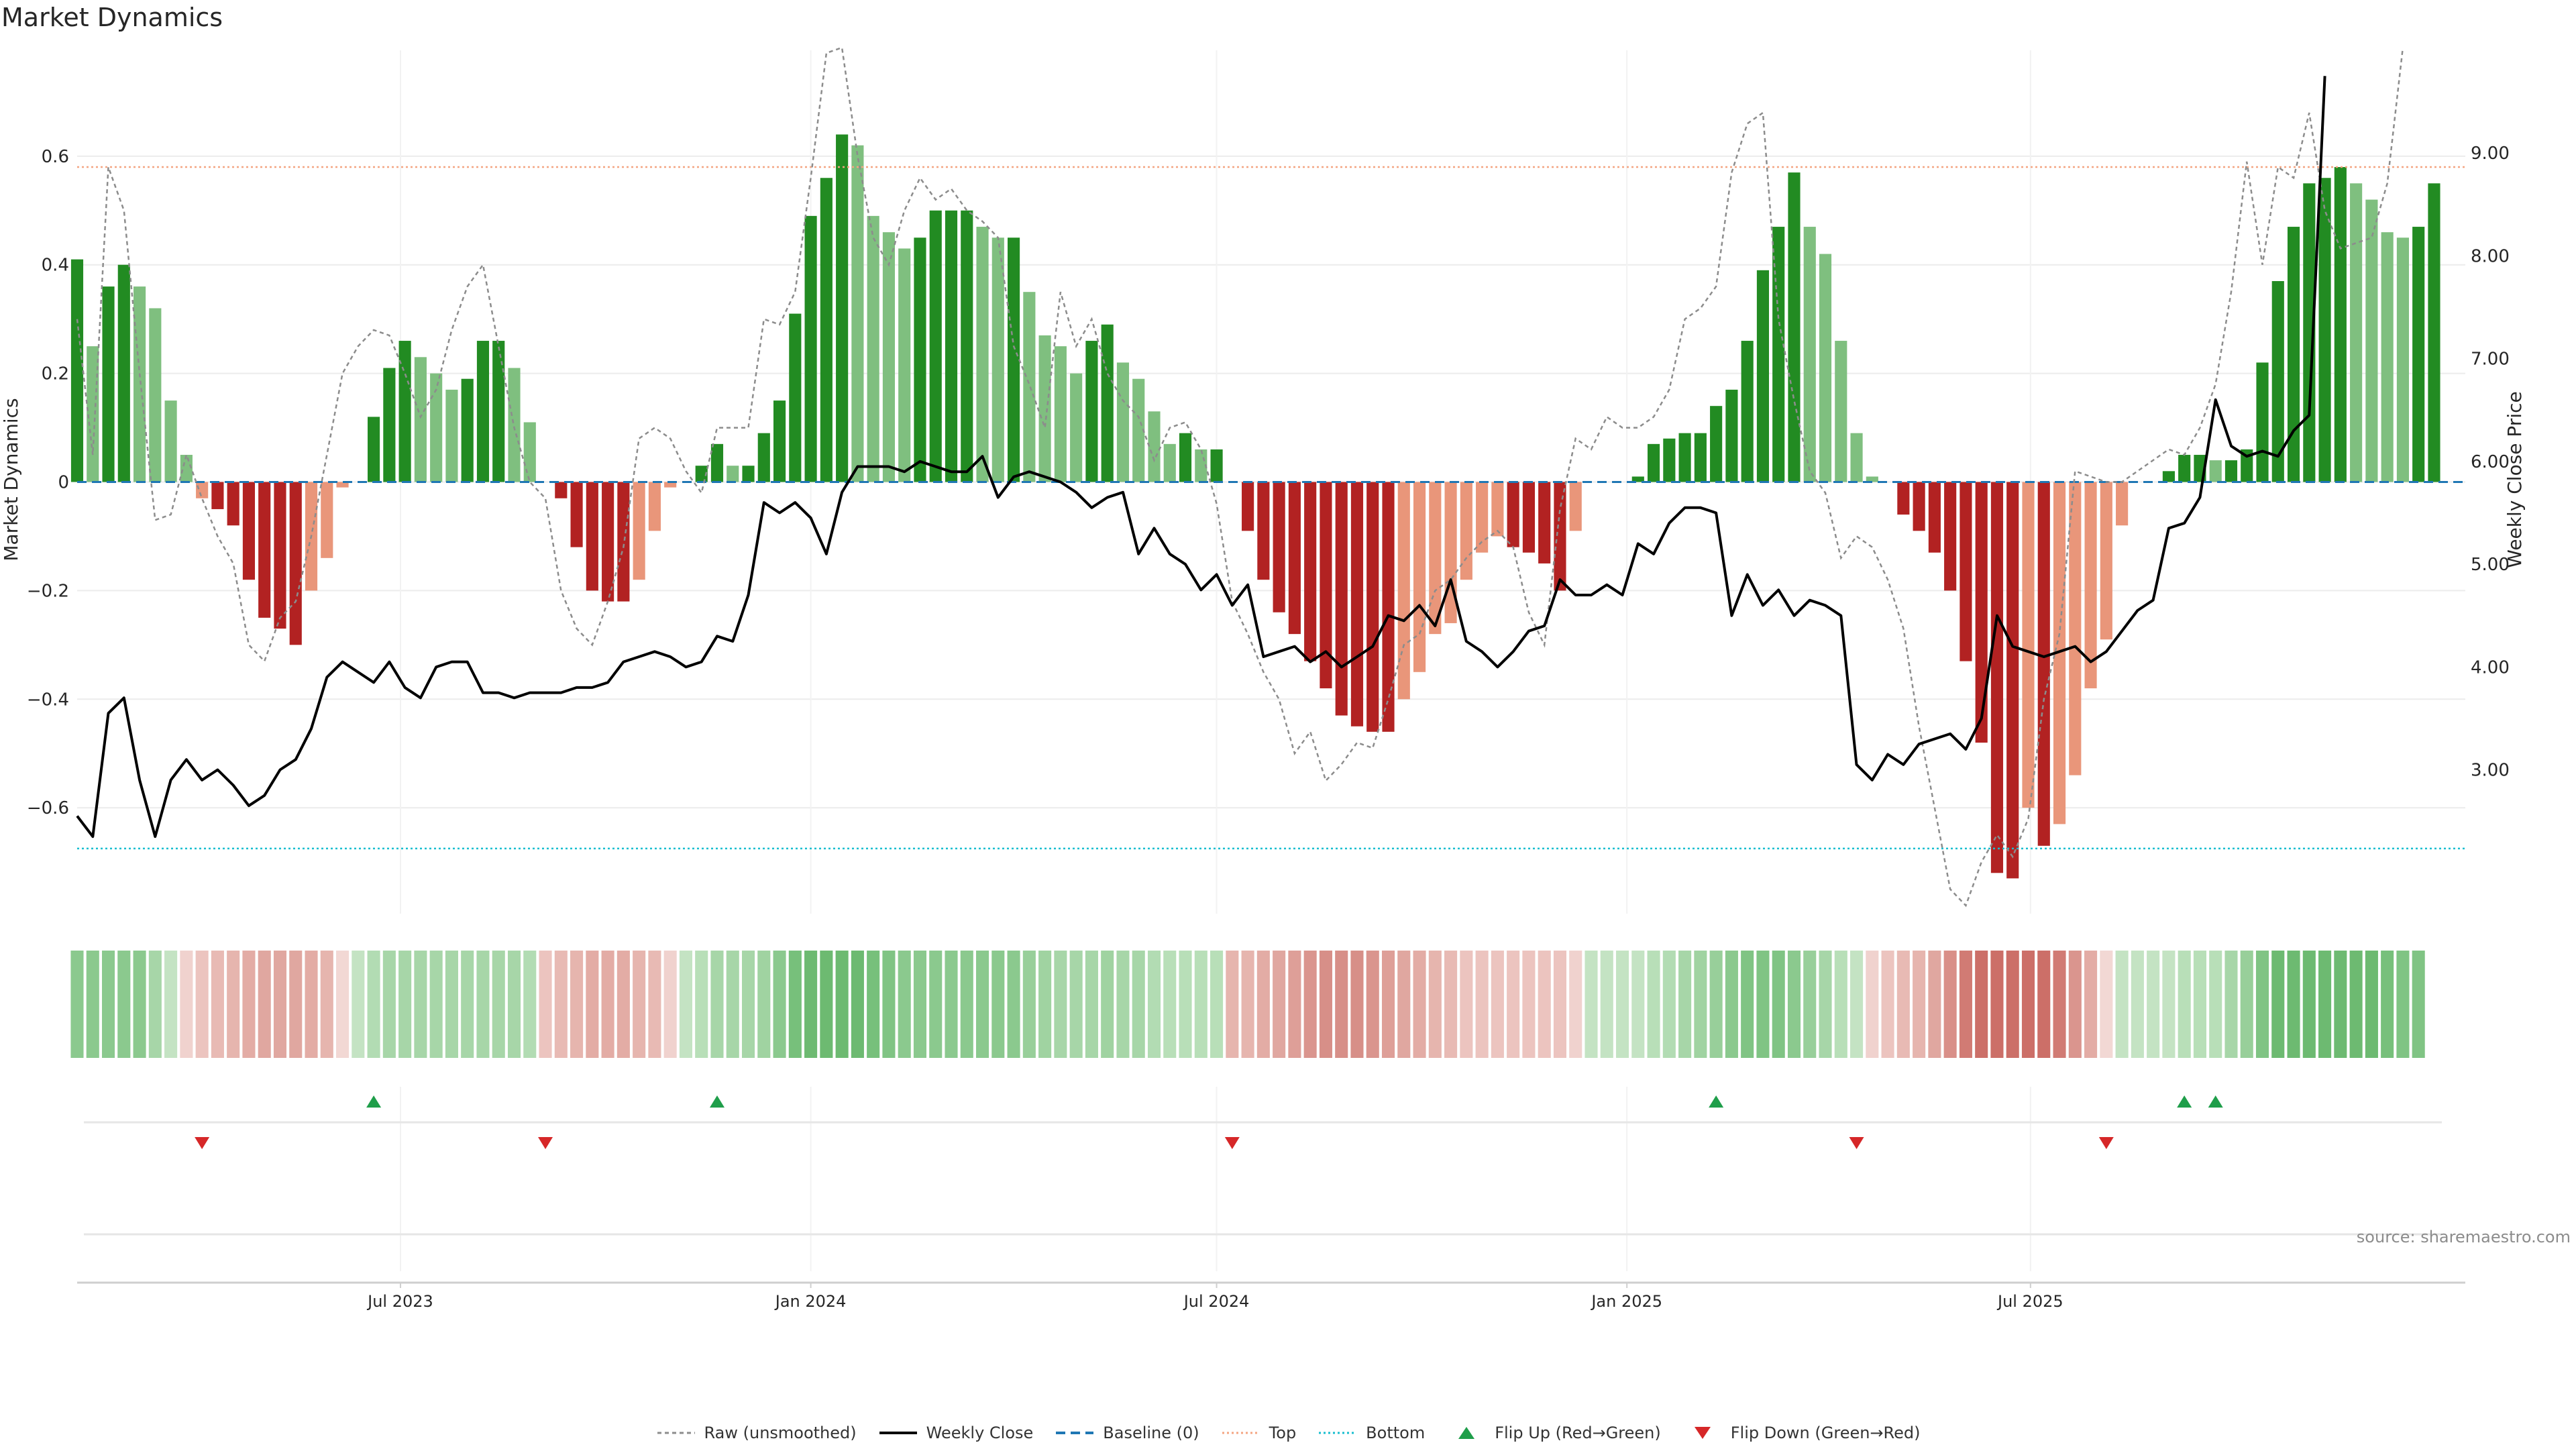 Image resolution: width=2576 pixels, height=1449 pixels. I want to click on x-axis: Jul 2023 Jan 2024 Jul 2024 Jan 2025 Jul 2025, so click(1271, 1296).